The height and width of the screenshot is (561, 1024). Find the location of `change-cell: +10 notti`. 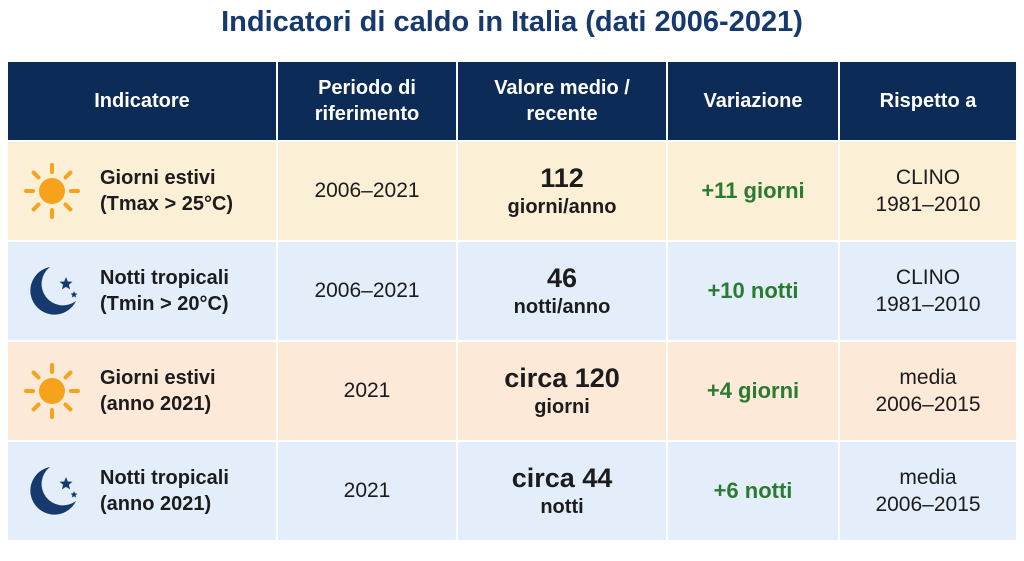

change-cell: +10 notti is located at coordinates (753, 291).